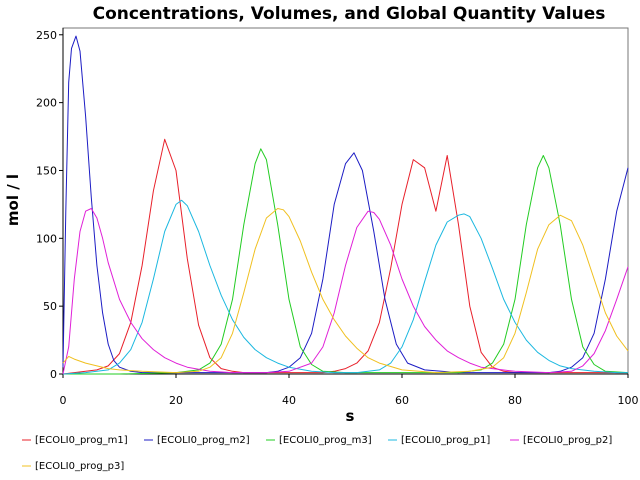  Describe the element at coordinates (63, 400) in the screenshot. I see `x-tick-label: 0` at that location.